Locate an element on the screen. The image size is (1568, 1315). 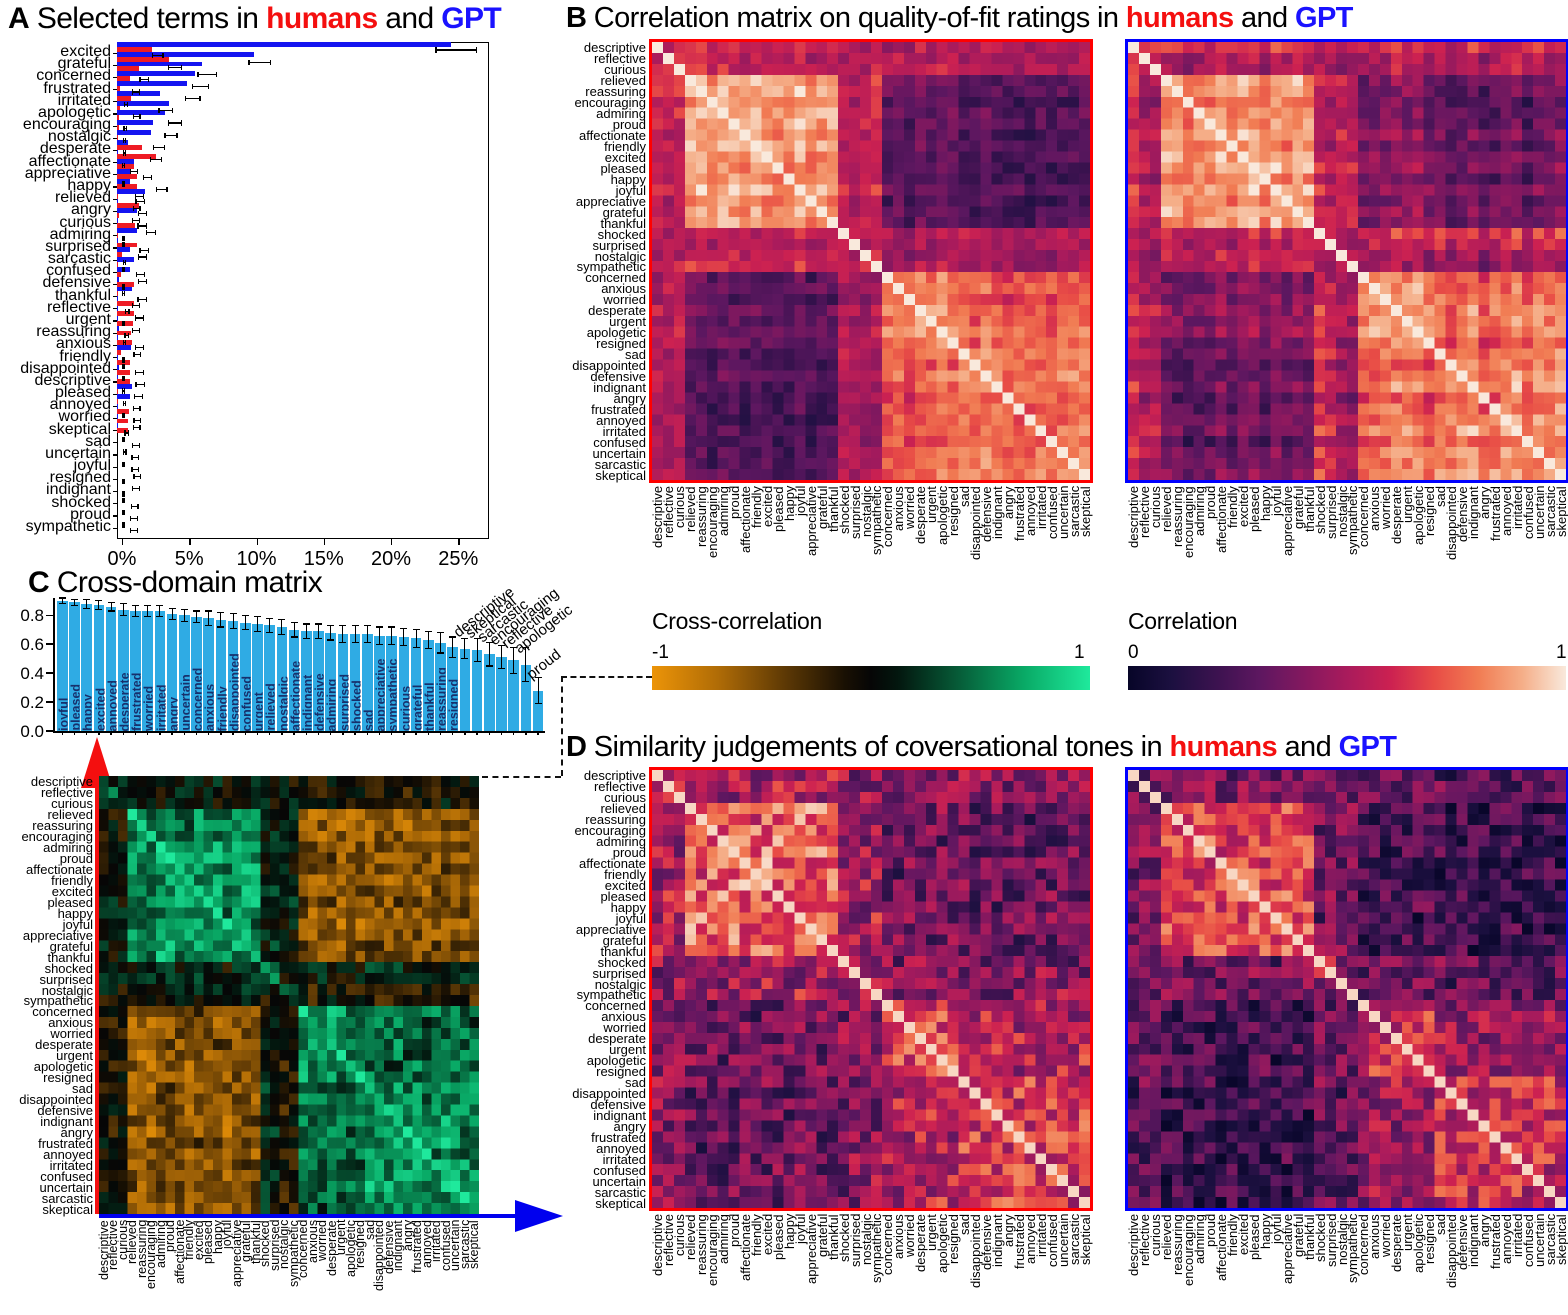
err-gpt-encouraging-cap-hi is located at coordinates (182, 123).